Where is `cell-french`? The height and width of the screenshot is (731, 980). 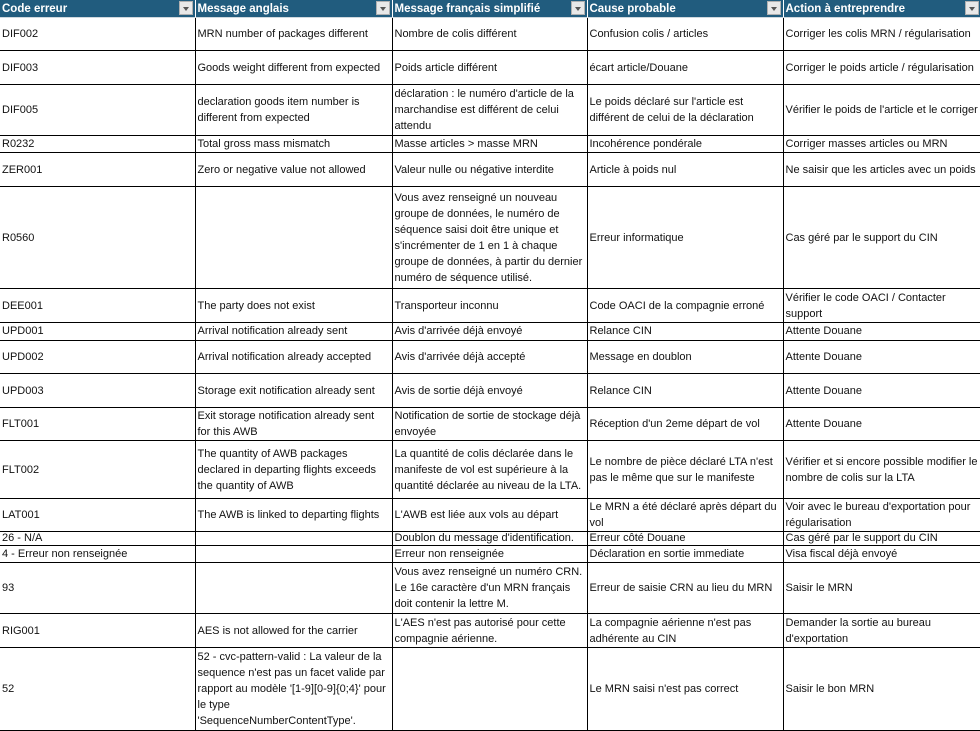
cell-french is located at coordinates (489, 689).